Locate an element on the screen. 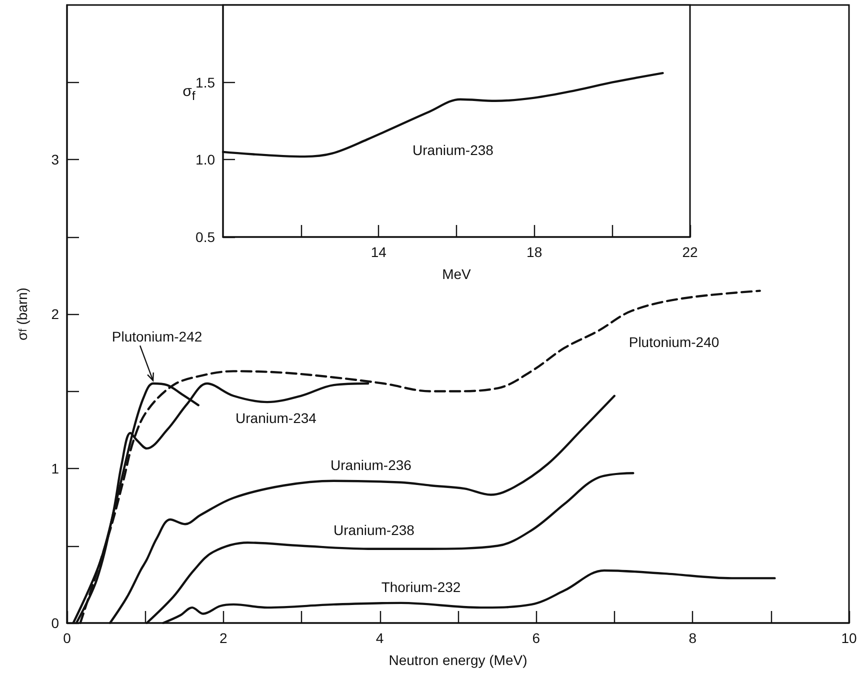 The width and height of the screenshot is (860, 683). x-tick-label: 22 is located at coordinates (690, 252).